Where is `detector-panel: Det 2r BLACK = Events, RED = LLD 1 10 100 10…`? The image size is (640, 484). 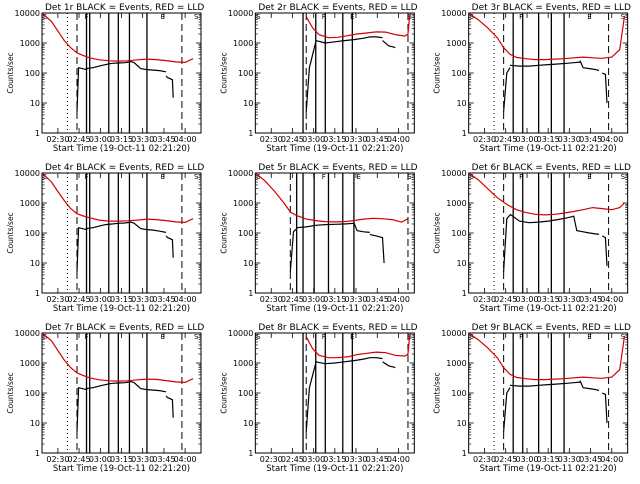
detector-panel: Det 2r BLACK = Events, RED = LLD 1 10 100 10… is located at coordinates (318, 78).